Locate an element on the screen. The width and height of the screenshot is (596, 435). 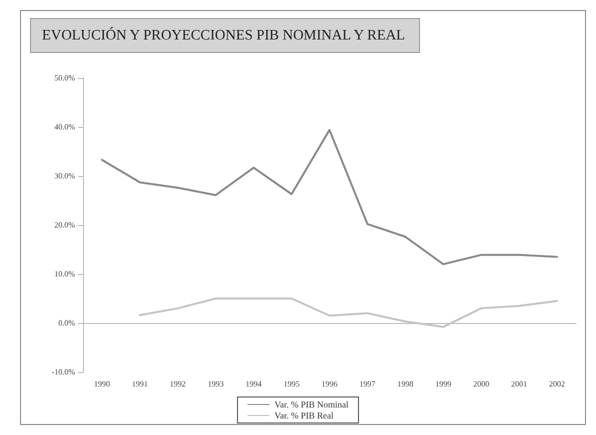
chart-title: EVOLUCIÓN Y PROYECCIONES PIB NOMINAL Y REAL is located at coordinates (224, 35).